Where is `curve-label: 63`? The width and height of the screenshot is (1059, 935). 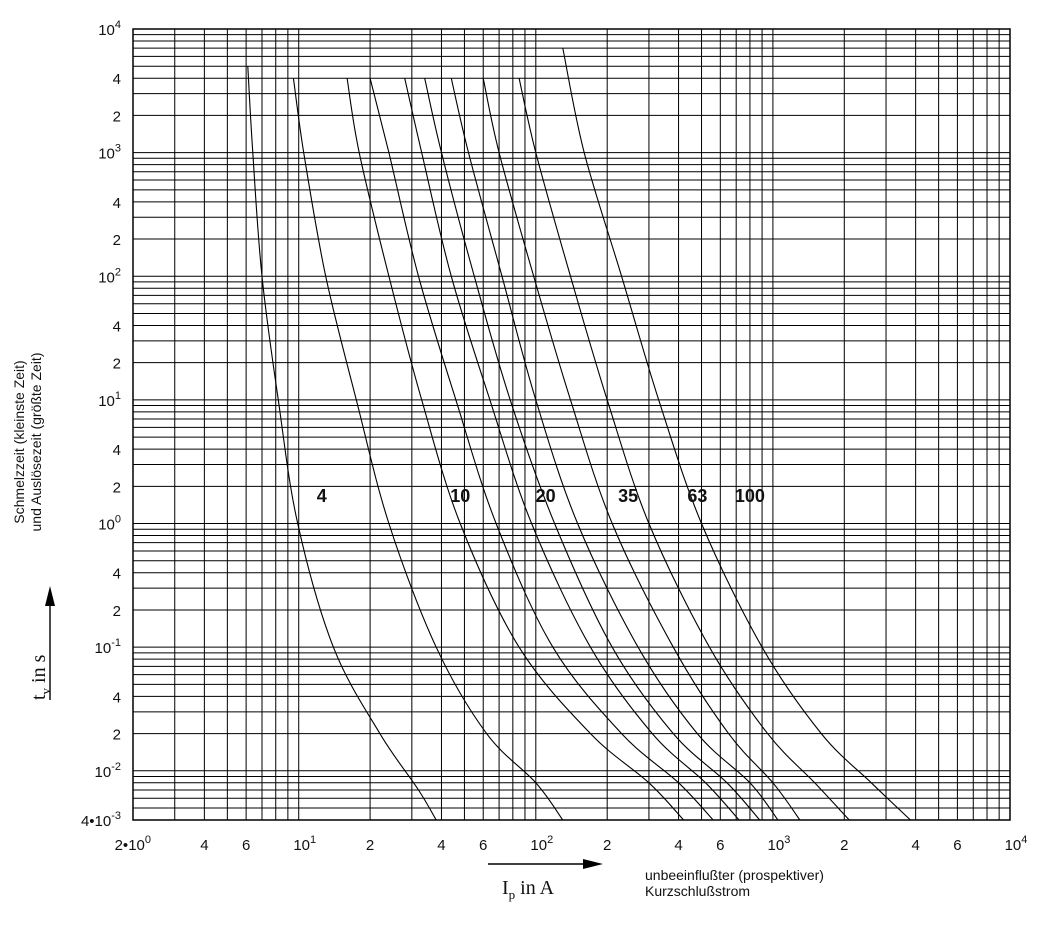 curve-label: 63 is located at coordinates (697, 496).